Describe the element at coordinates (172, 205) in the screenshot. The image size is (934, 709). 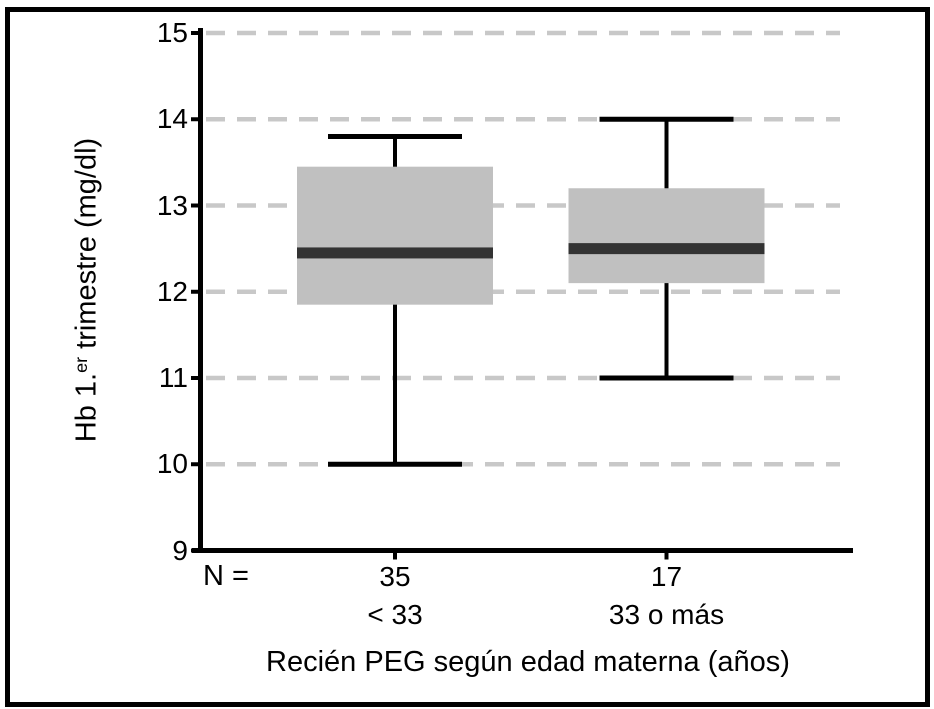
I see `y-tick-label-13: 13` at that location.